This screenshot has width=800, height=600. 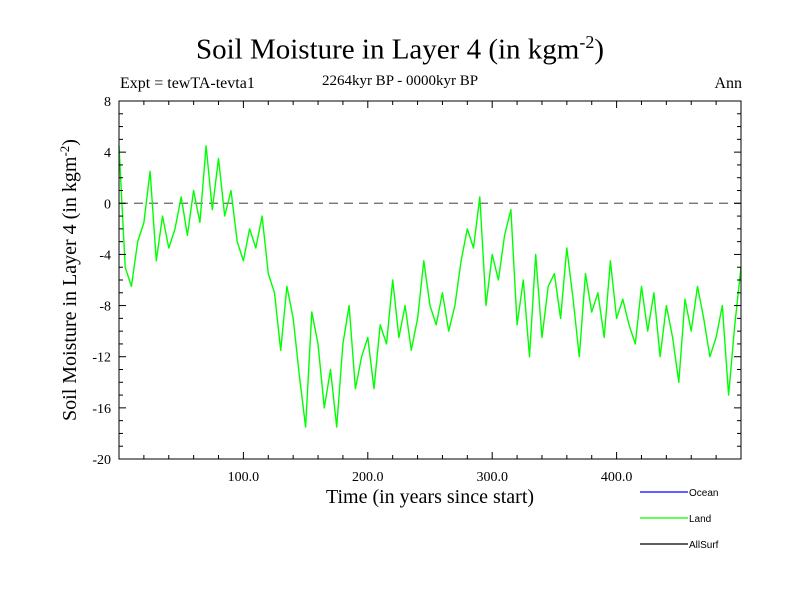 I want to click on legend: Ocean Land AllSurf, so click(x=679, y=519).